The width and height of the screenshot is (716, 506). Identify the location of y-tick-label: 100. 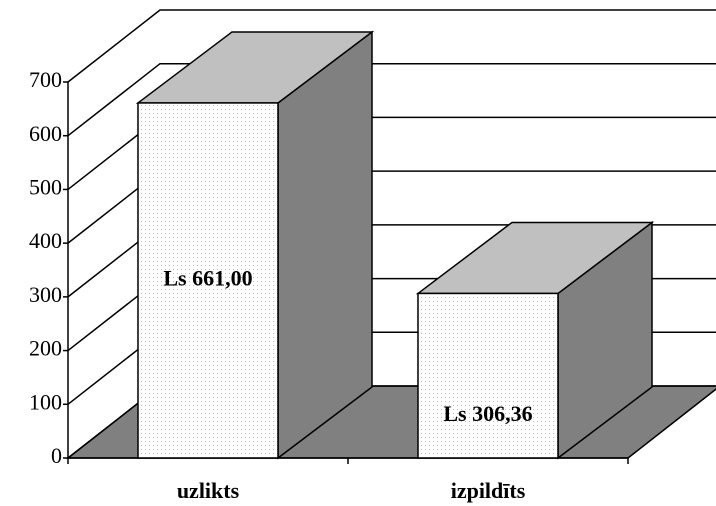
(45, 401).